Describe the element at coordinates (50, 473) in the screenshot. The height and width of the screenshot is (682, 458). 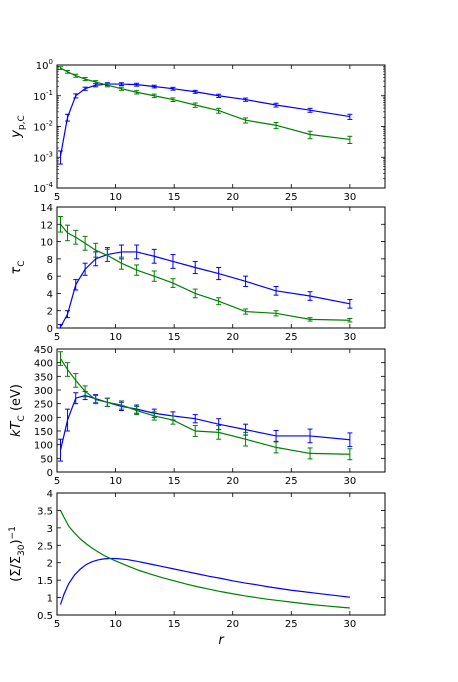
I see `y-tick-label: 0` at that location.